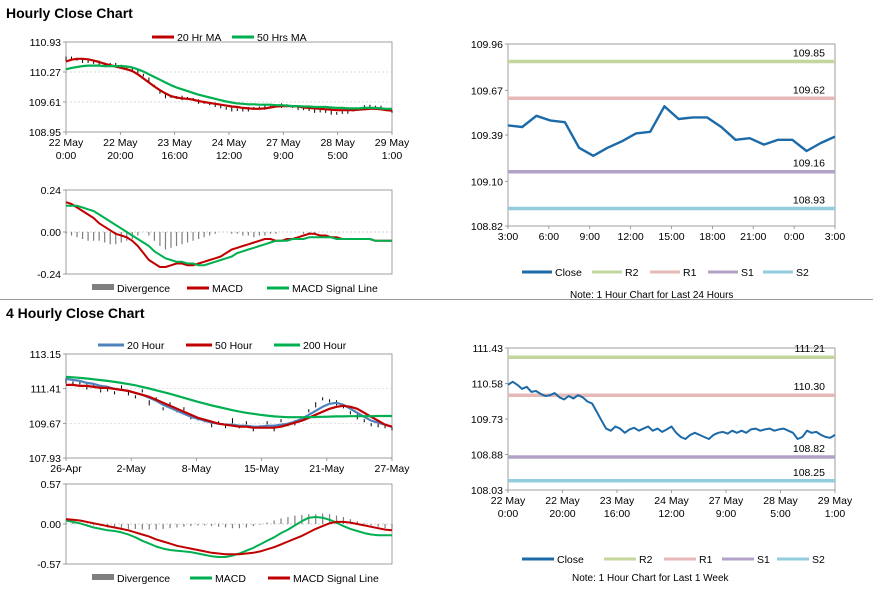 This screenshot has width=873, height=601. Describe the element at coordinates (66, 469) in the screenshot. I see `x-tick-label: 26-Apr` at that location.